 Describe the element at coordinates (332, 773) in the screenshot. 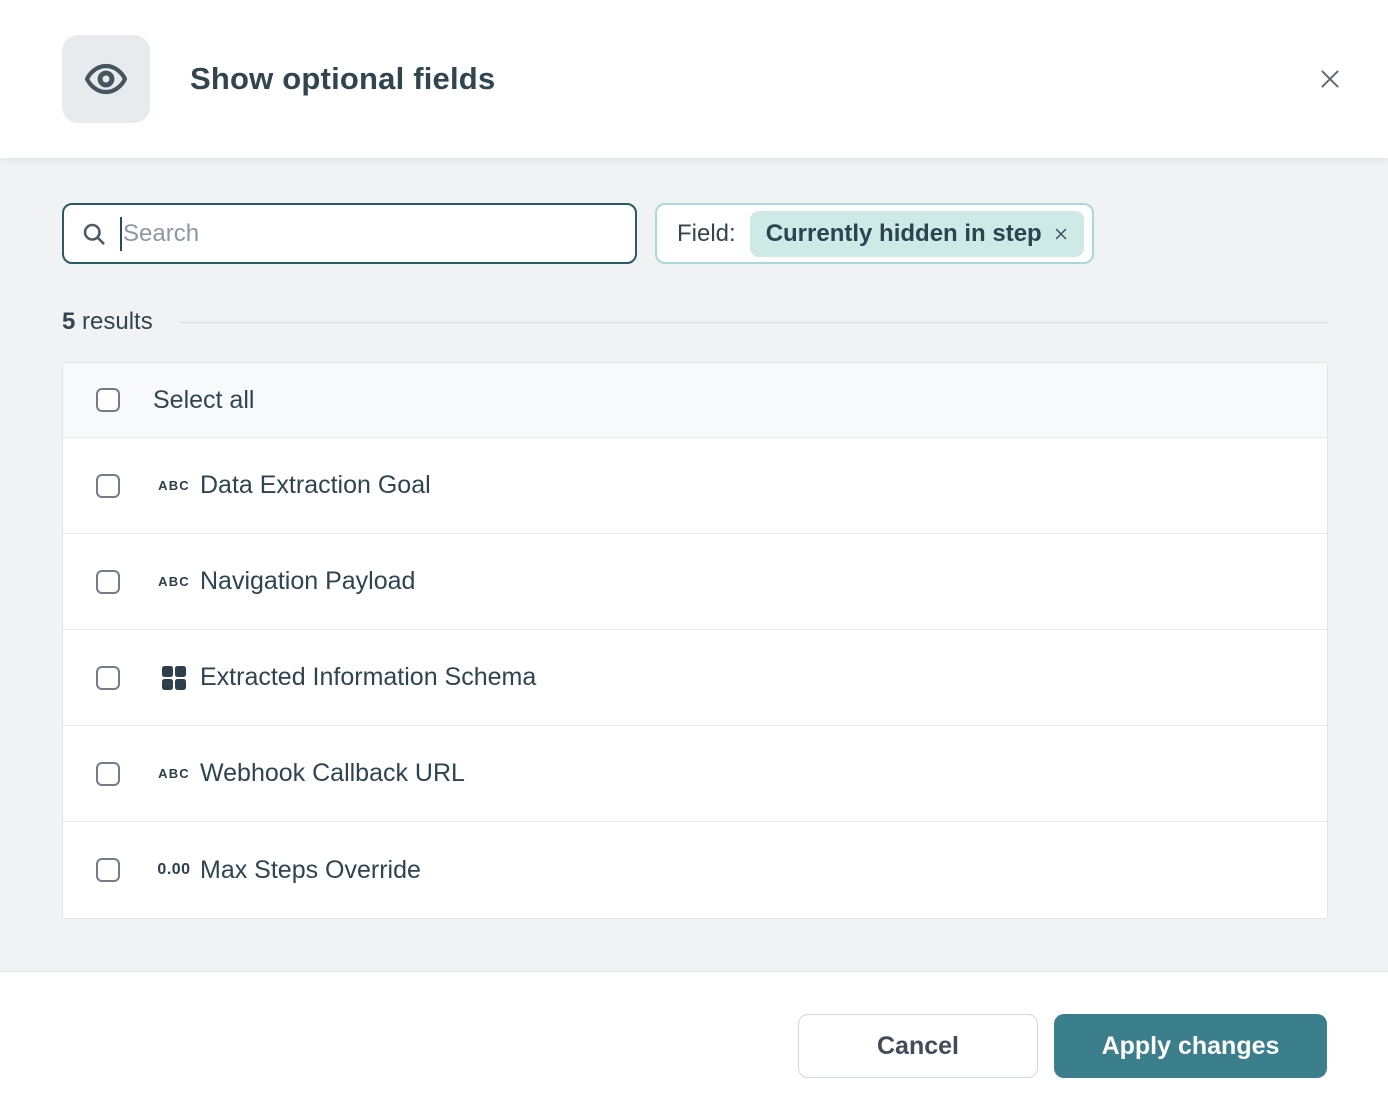

I see `item-label: Webhook Callback URL` at that location.